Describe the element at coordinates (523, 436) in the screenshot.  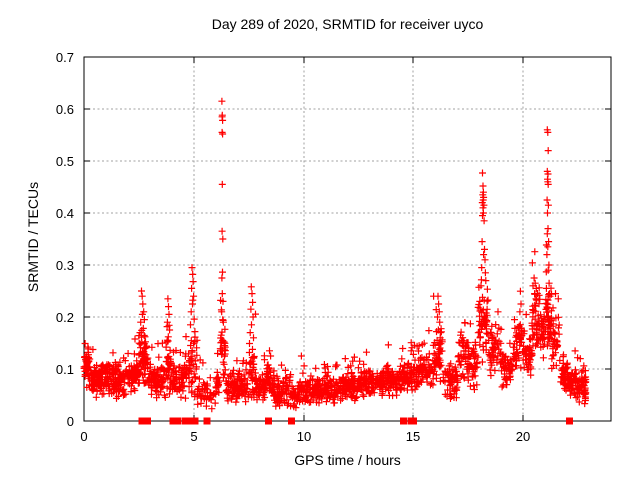
I see `x-tick-label: 20` at that location.